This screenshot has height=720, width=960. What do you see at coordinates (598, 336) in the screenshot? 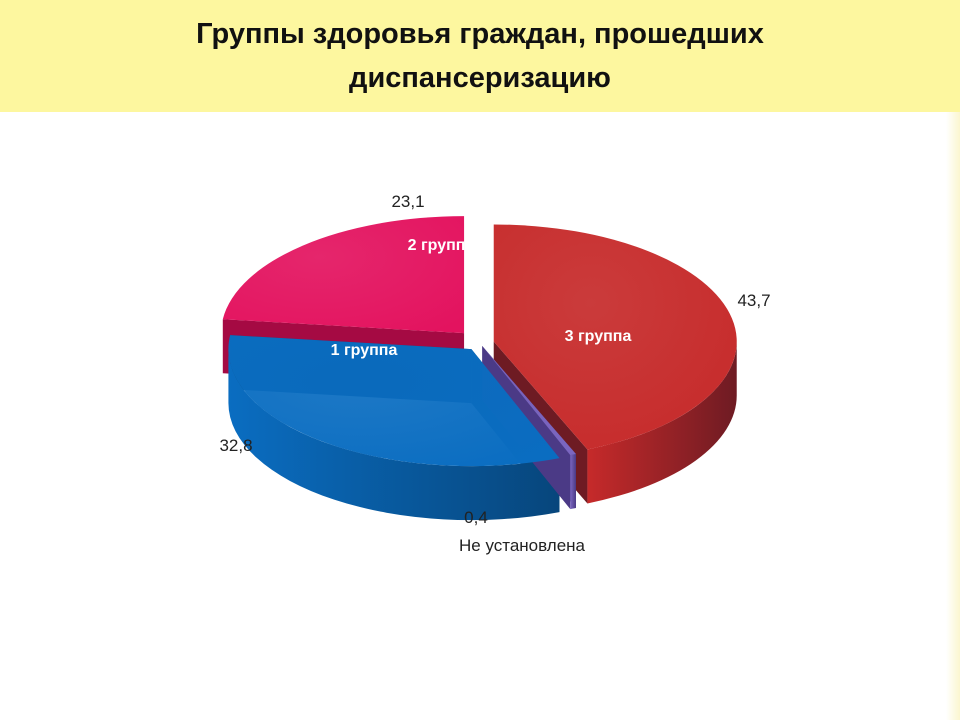
I see `slice-label-3-группа: 3 группа` at bounding box center [598, 336].